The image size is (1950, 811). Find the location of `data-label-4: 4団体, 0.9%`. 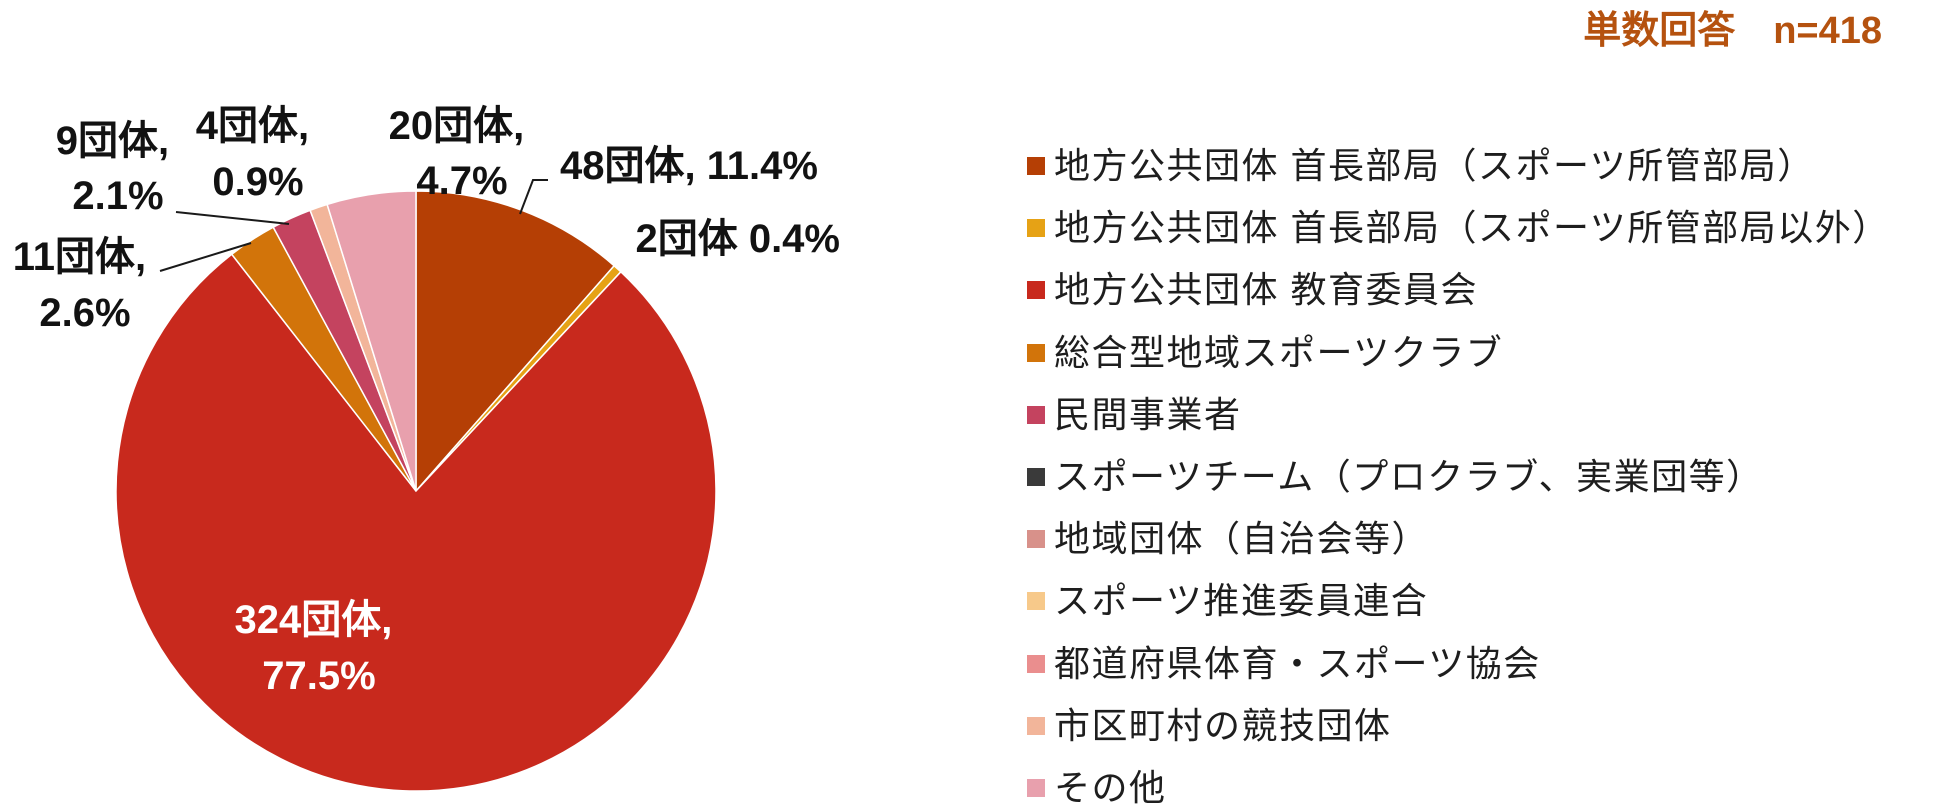

data-label-4: 4団体, 0.9% is located at coordinates (258, 154).